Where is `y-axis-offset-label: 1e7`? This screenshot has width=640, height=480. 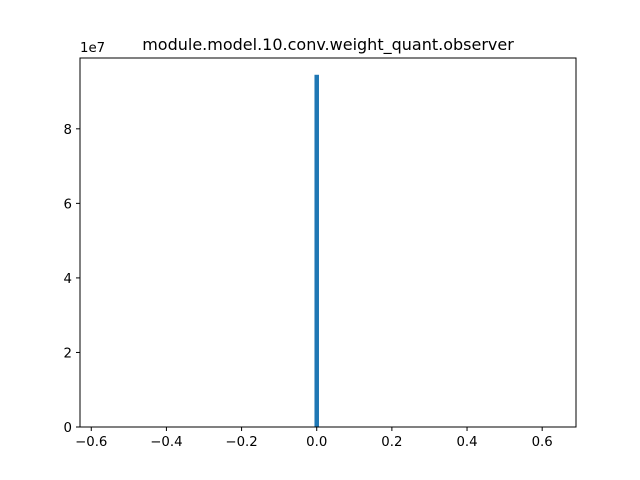
y-axis-offset-label: 1e7 is located at coordinates (92, 48).